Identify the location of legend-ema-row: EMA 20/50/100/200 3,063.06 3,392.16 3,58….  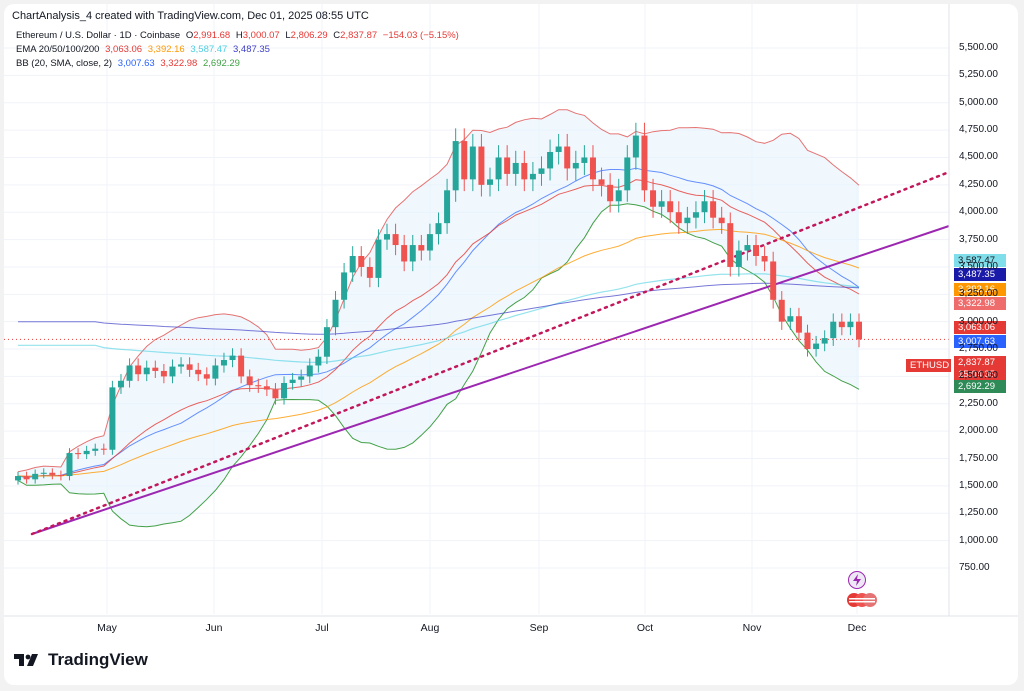
(144, 49).